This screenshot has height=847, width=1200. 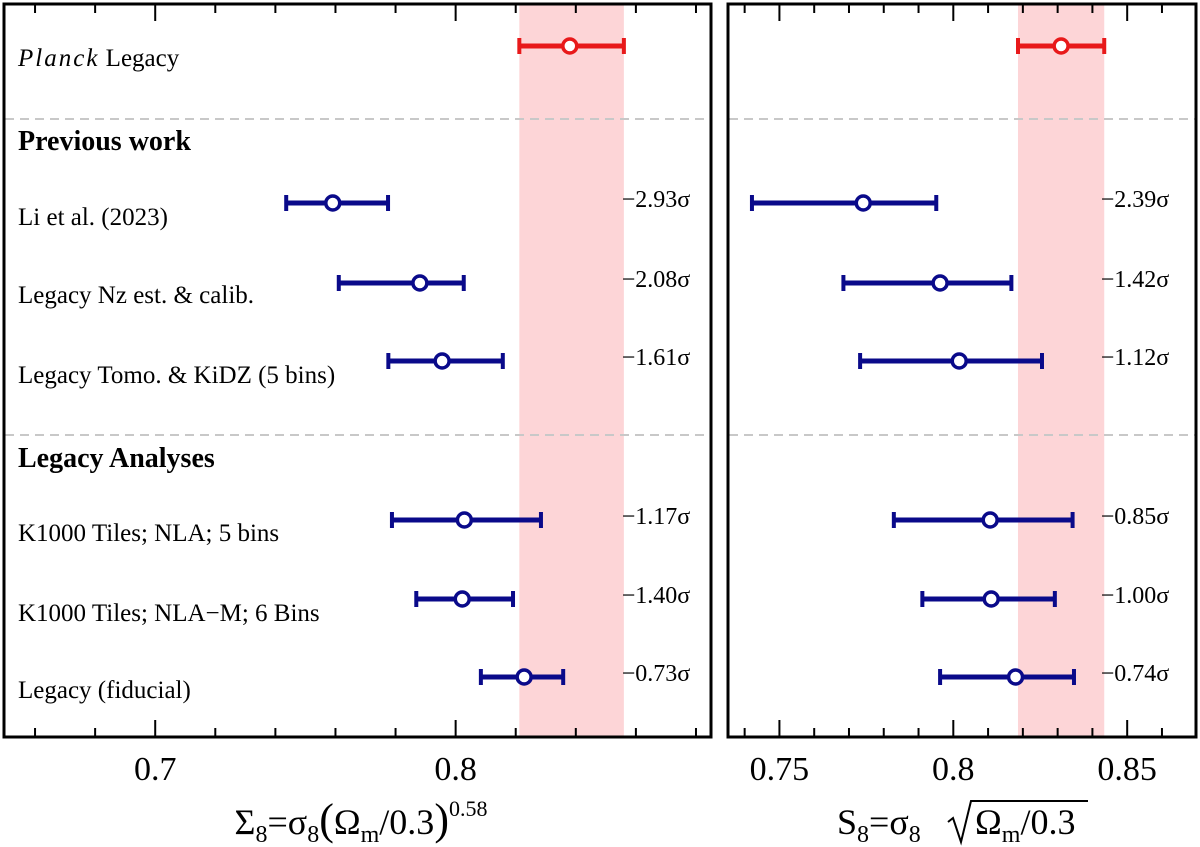 I want to click on left-tick-label-1: 0.7, so click(x=155, y=769).